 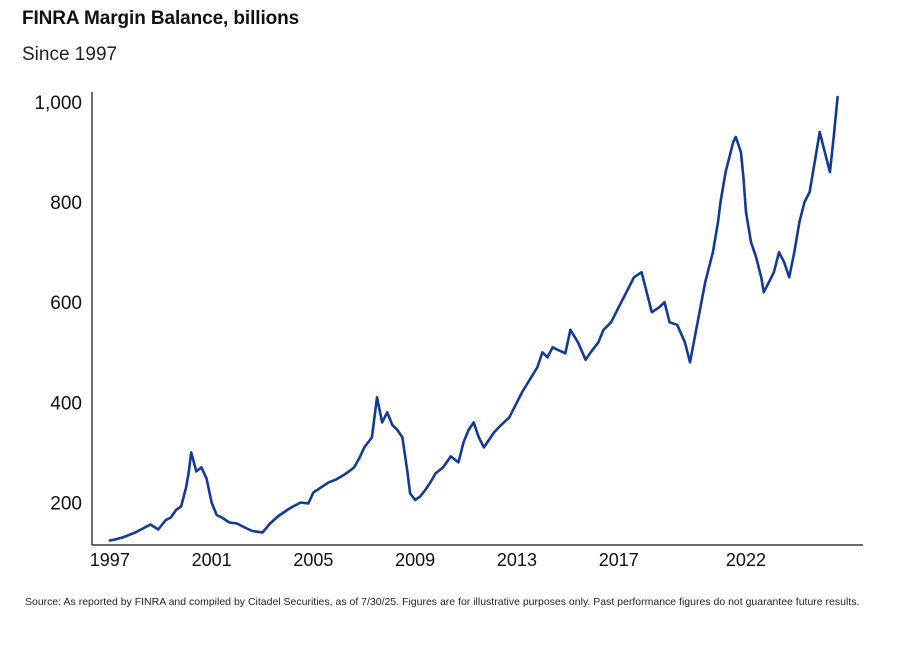 I want to click on y-tick-label: 1,000, so click(x=58, y=103).